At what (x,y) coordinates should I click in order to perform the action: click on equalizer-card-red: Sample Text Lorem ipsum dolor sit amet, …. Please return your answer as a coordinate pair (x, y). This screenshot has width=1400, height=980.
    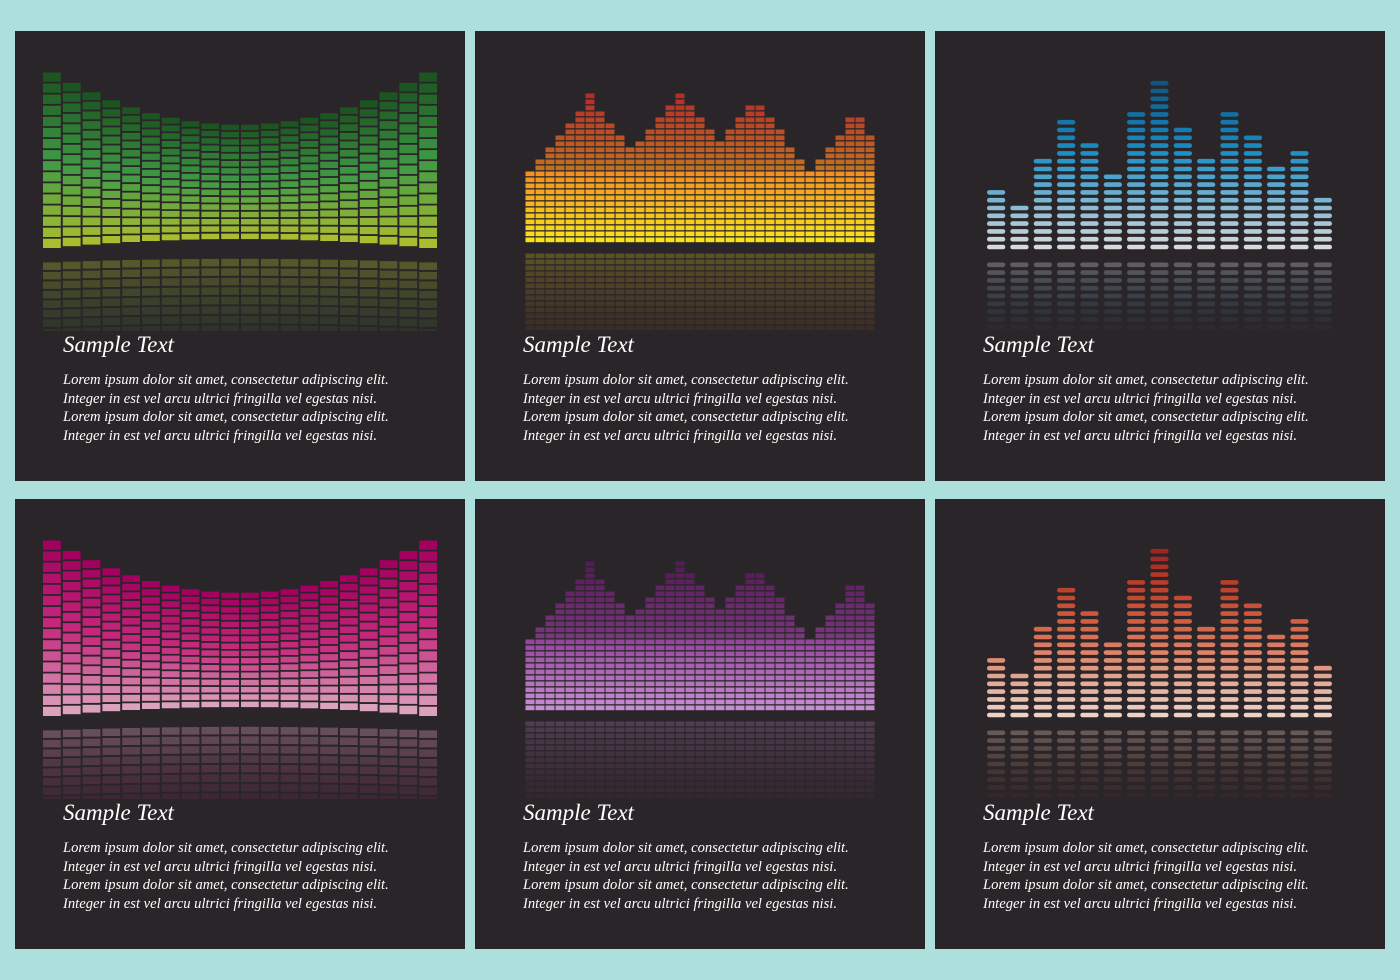
    Looking at the image, I should click on (1160, 724).